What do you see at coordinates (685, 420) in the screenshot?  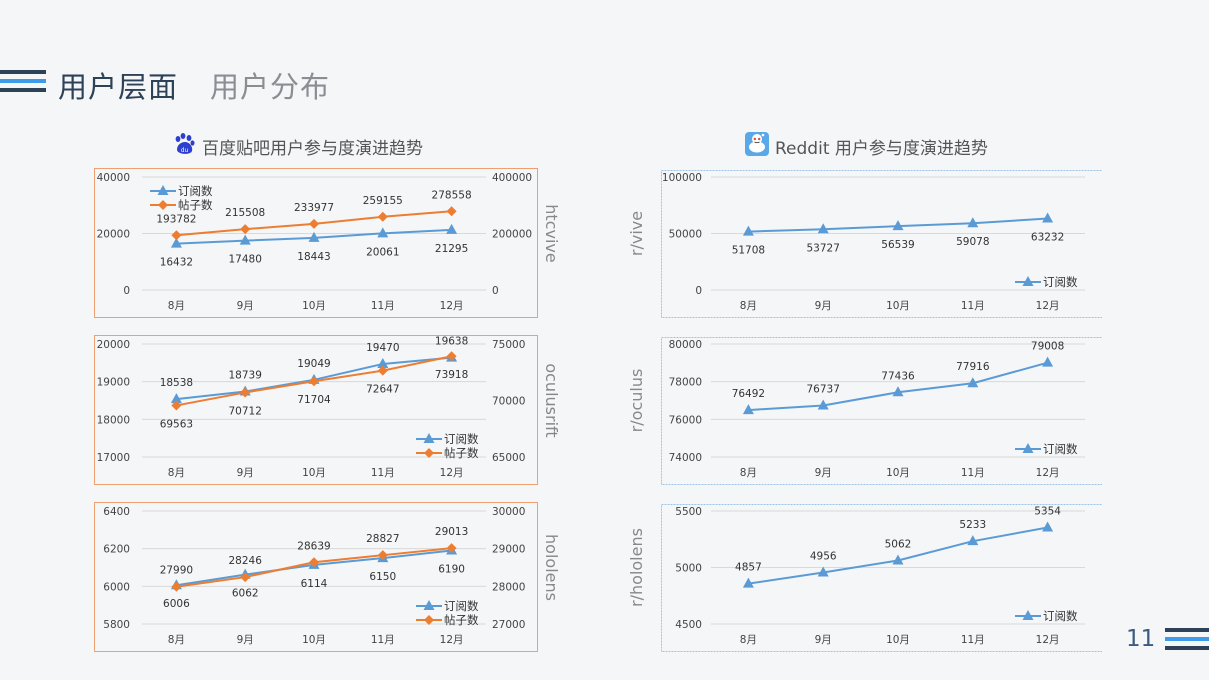 I see `y-tick-label: 76000` at bounding box center [685, 420].